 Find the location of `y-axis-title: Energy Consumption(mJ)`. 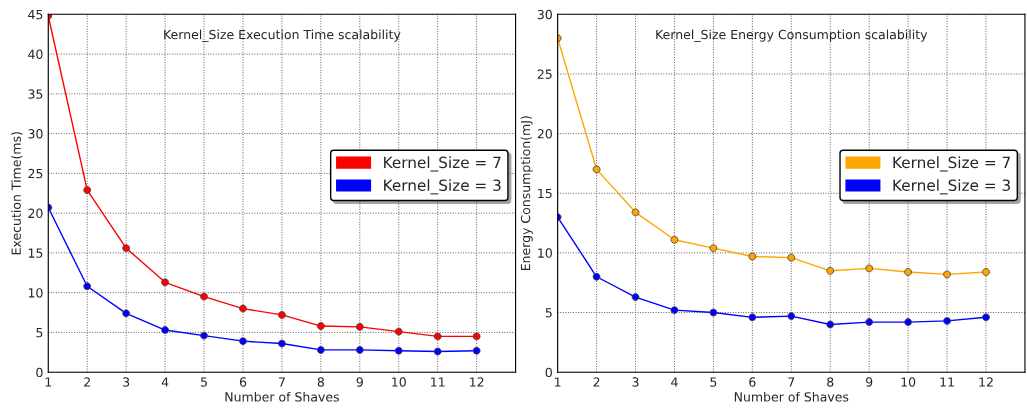

y-axis-title: Energy Consumption(mJ) is located at coordinates (526, 193).